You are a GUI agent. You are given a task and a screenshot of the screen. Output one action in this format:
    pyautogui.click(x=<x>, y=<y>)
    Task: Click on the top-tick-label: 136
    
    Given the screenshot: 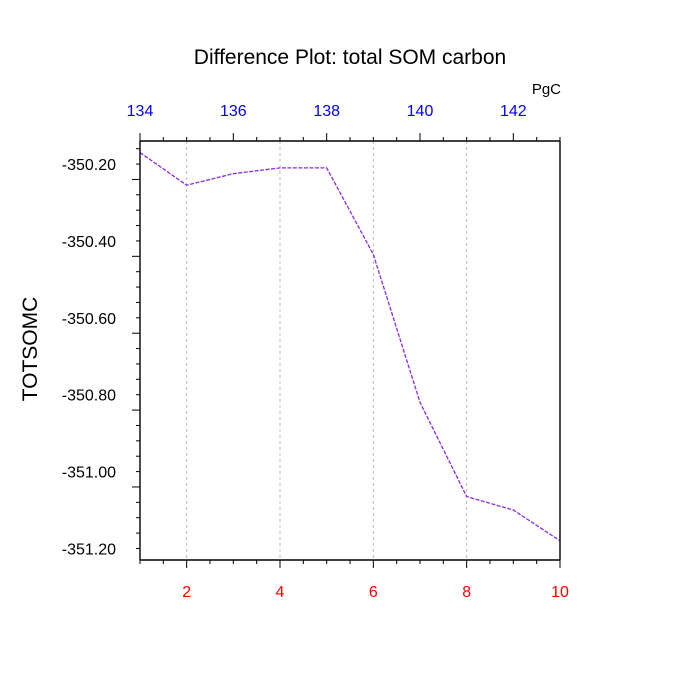 What is the action you would take?
    pyautogui.click(x=233, y=111)
    